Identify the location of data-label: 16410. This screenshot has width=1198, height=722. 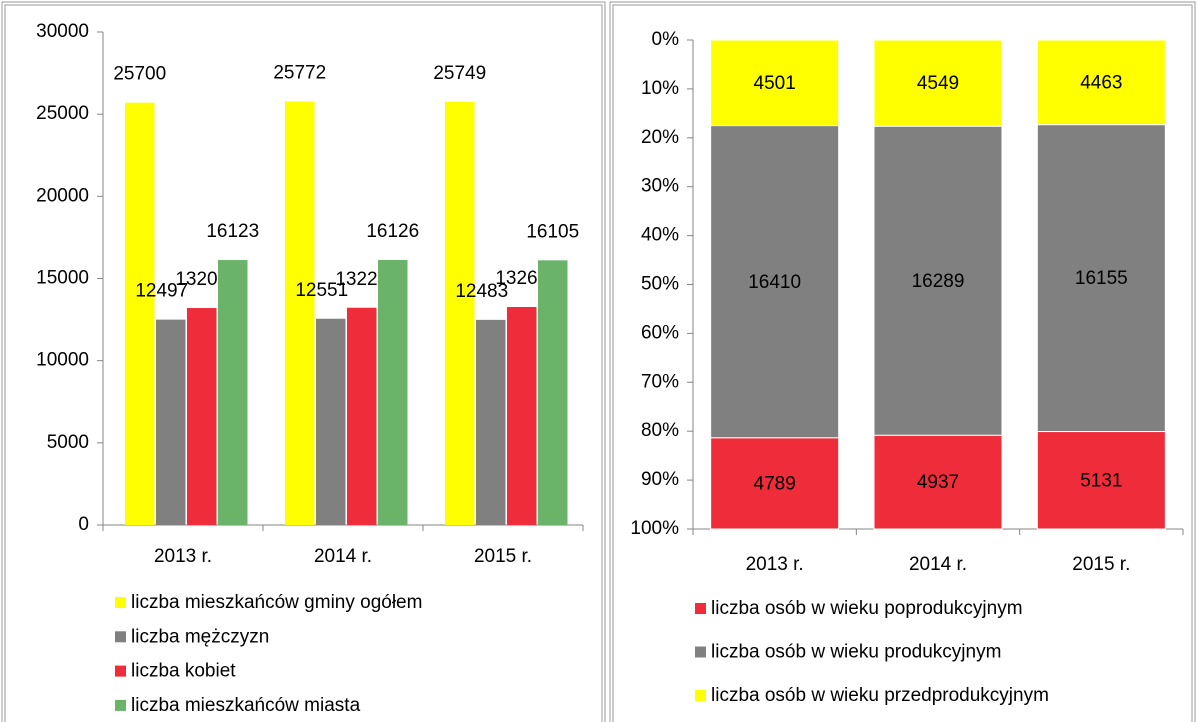
(774, 282).